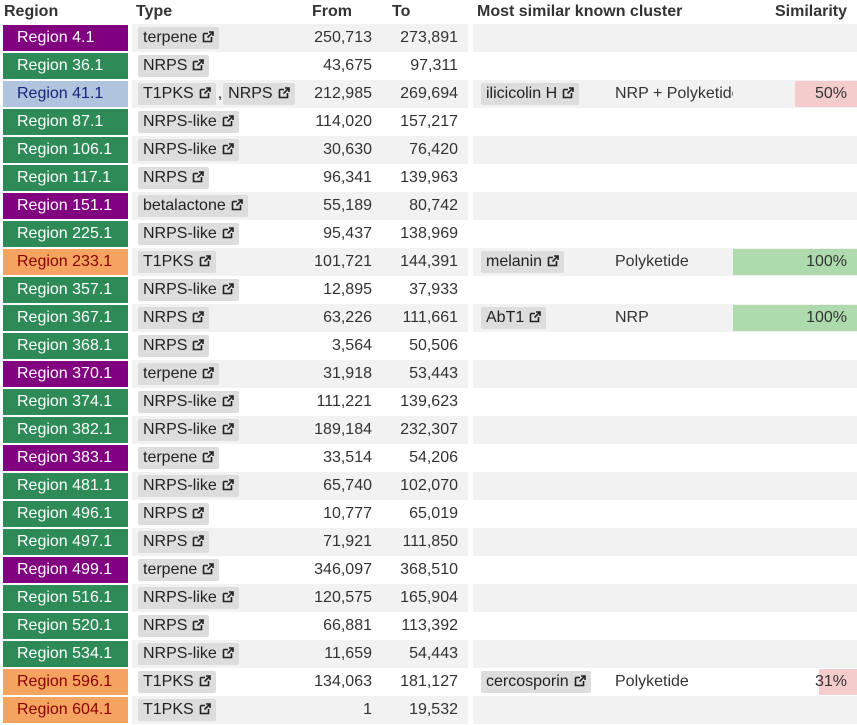  I want to click on region-link: Region 117.1, so click(65, 178).